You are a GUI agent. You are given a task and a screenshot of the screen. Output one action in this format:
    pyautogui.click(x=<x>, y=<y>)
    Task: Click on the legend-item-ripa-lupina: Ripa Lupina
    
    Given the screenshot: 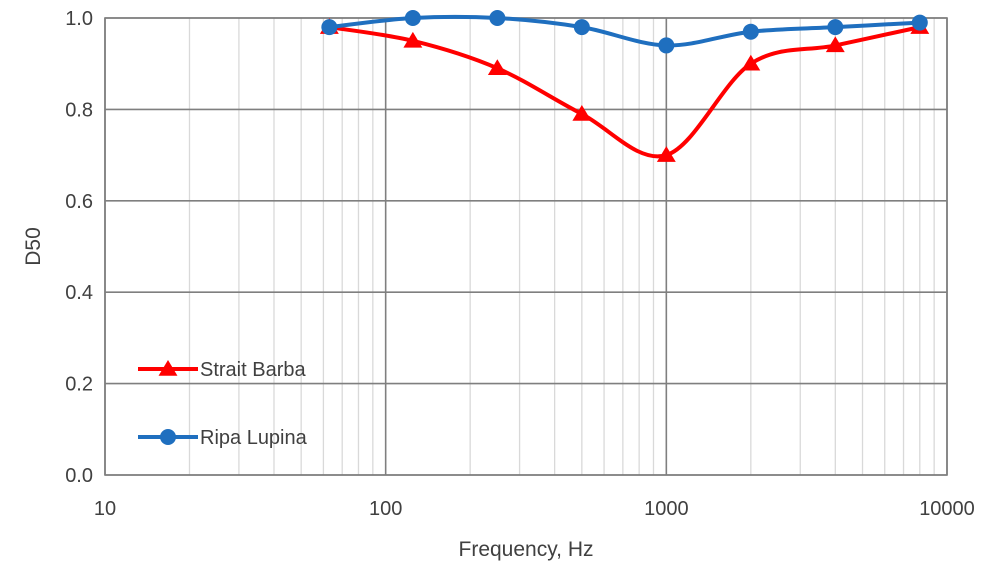 What is the action you would take?
    pyautogui.click(x=223, y=438)
    